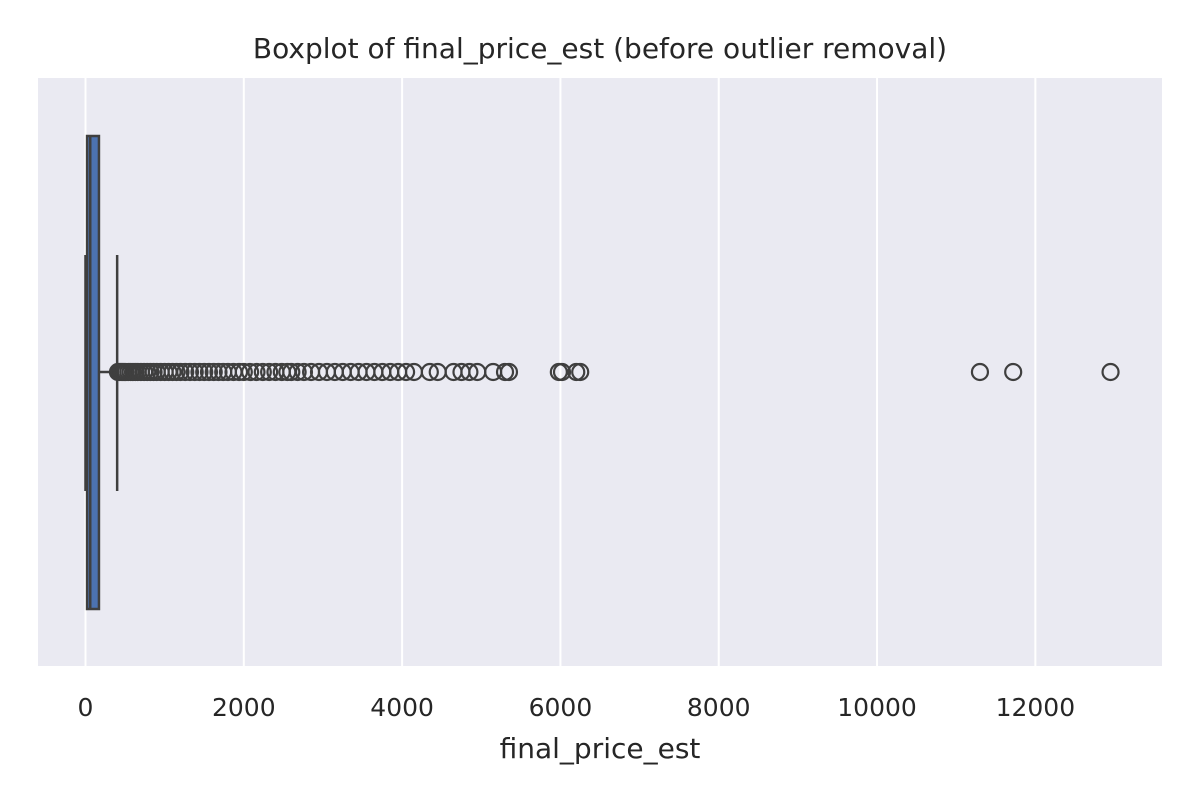 The image size is (1200, 800). What do you see at coordinates (1036, 707) in the screenshot?
I see `x-tick-label: 12000` at bounding box center [1036, 707].